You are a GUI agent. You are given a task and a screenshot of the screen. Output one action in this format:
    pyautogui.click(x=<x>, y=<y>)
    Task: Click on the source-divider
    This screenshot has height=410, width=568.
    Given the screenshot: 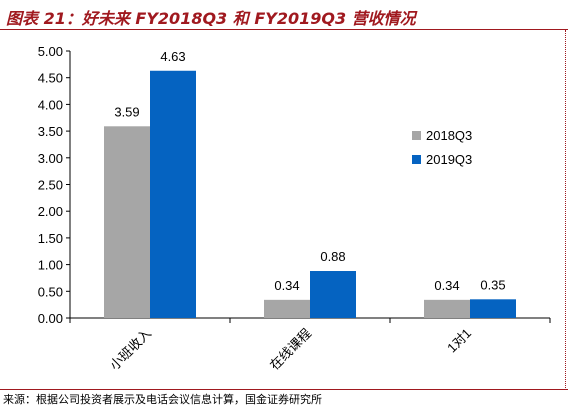 What is the action you would take?
    pyautogui.click(x=284, y=389)
    